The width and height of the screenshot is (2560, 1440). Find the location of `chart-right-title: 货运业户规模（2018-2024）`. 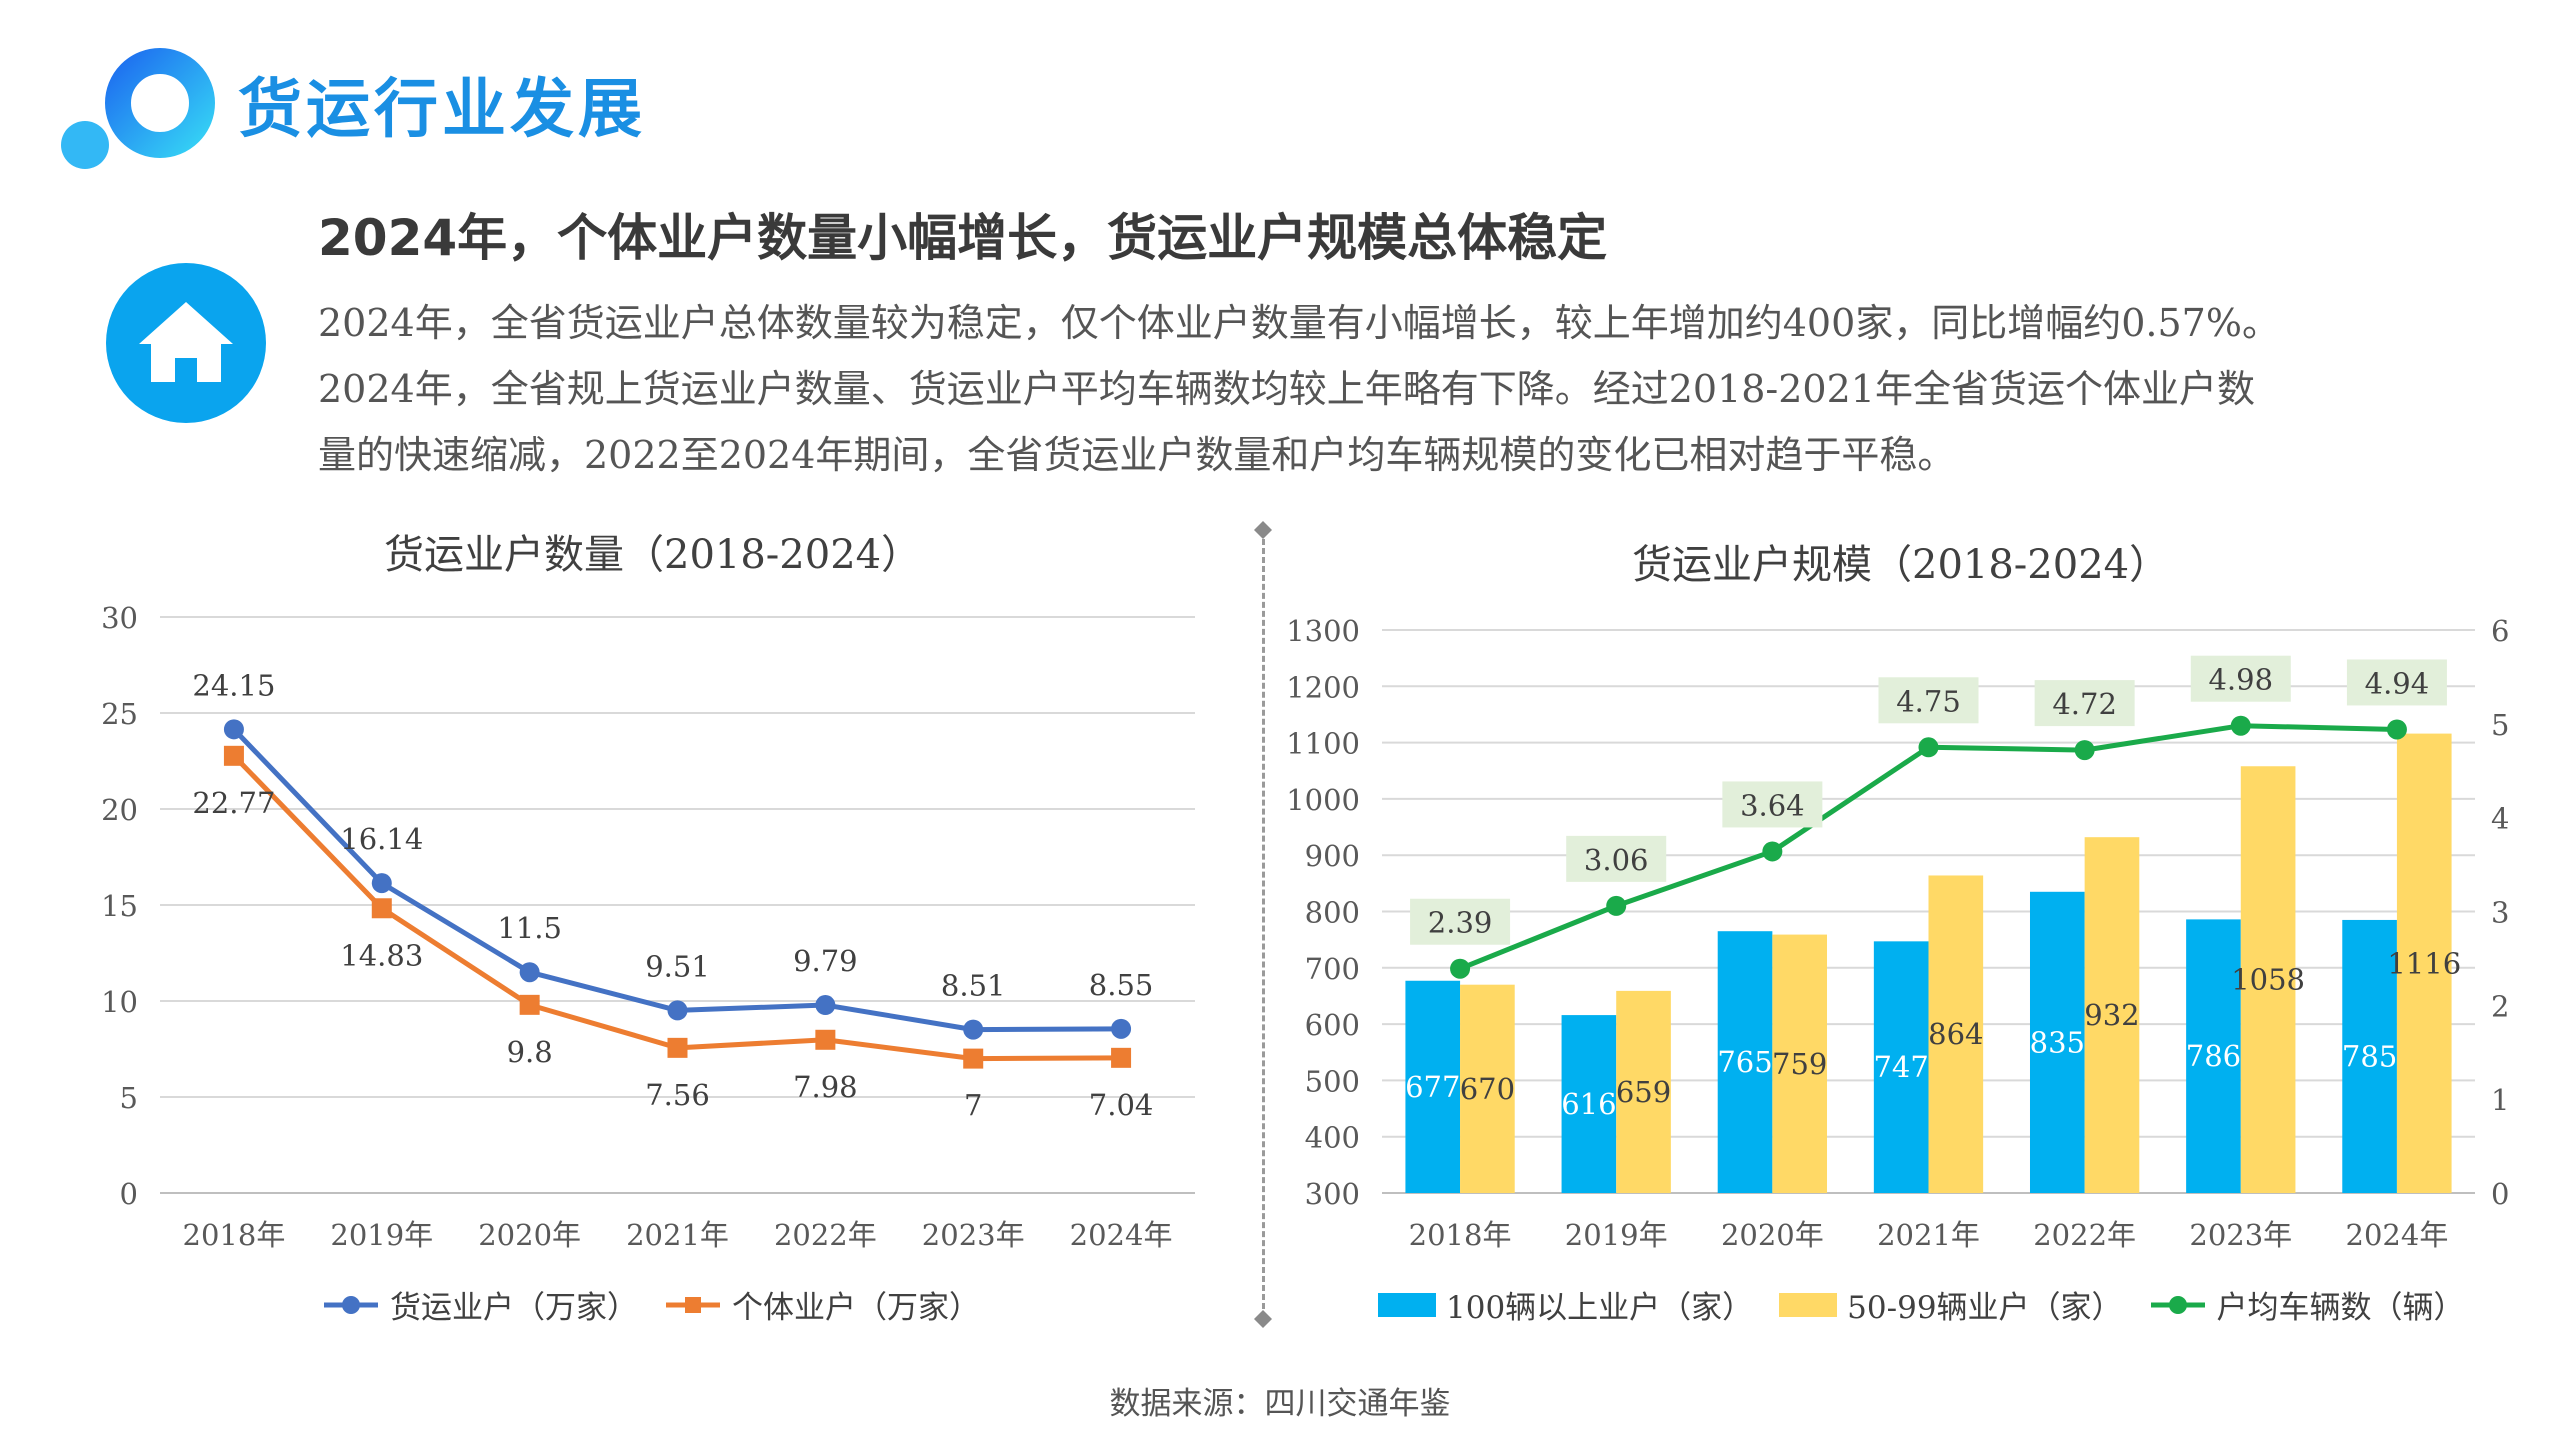

chart-right-title: 货运业户规模（2018-2024） is located at coordinates (1901, 565).